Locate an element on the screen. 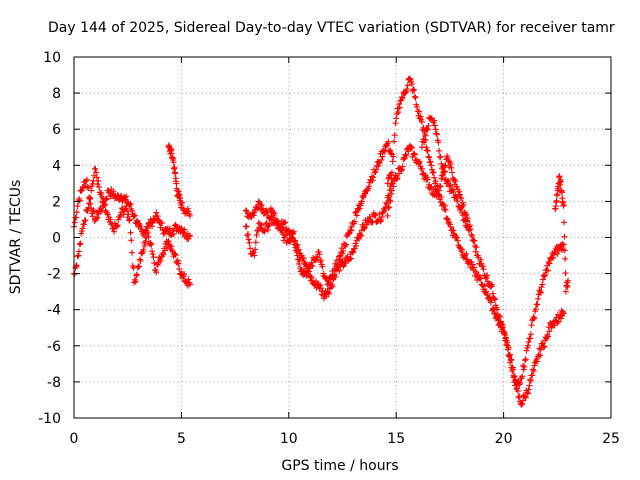  y-tick-label: -4 is located at coordinates (54, 311).